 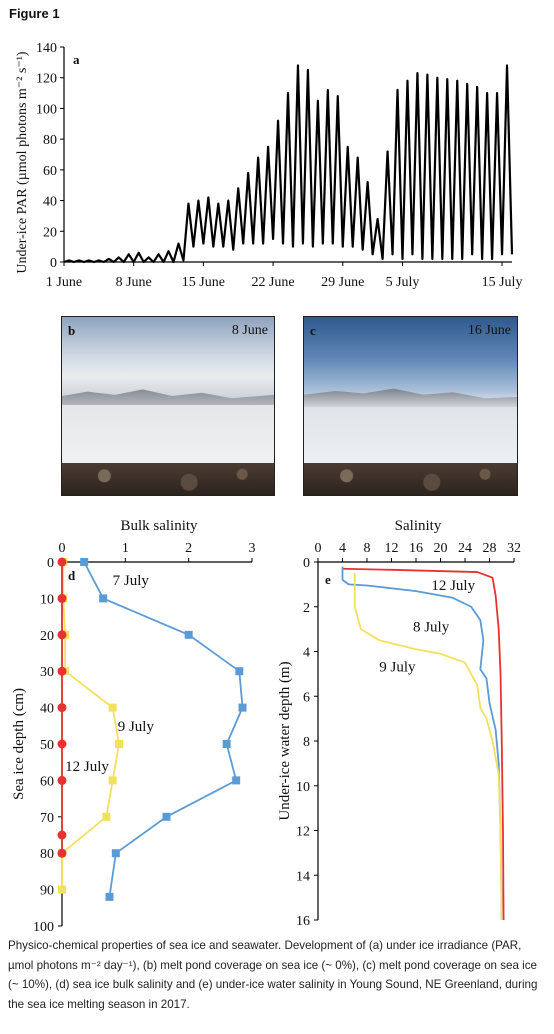 I want to click on panel-d-y-tick-label: 0, so click(x=50, y=563).